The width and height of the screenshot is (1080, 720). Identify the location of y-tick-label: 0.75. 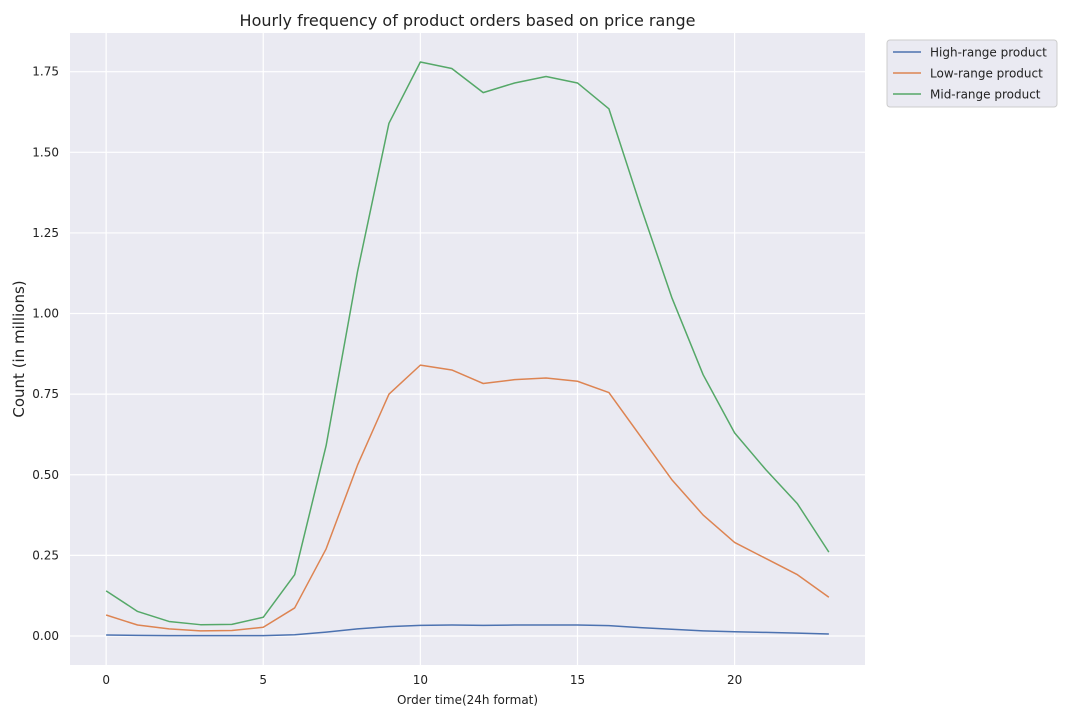
(45, 394).